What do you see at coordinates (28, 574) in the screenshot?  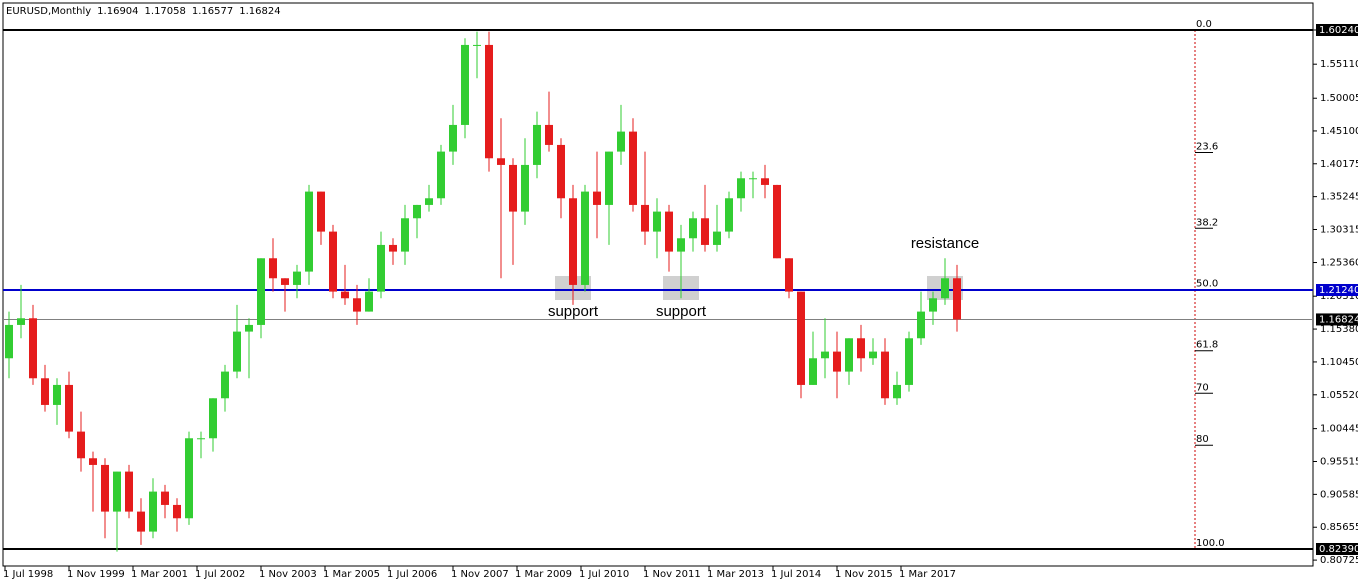 I see `x-tick-label: 1 Jul 1998` at bounding box center [28, 574].